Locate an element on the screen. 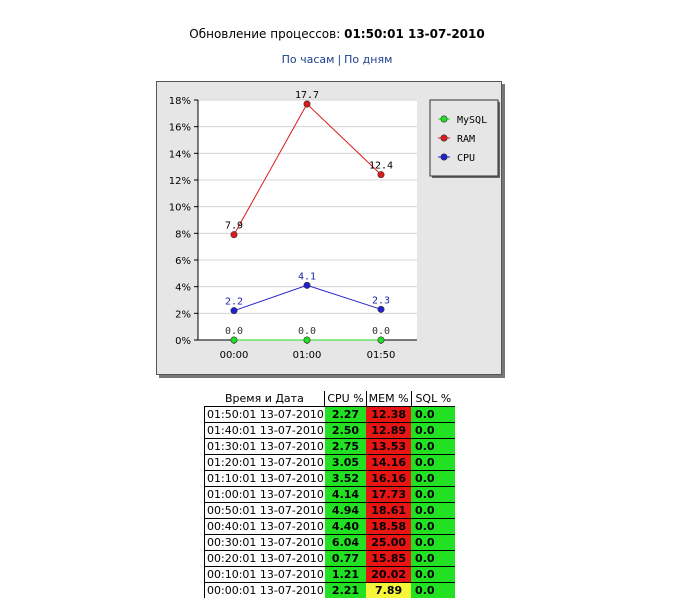  cpu-cell: 3.05 is located at coordinates (345, 462).